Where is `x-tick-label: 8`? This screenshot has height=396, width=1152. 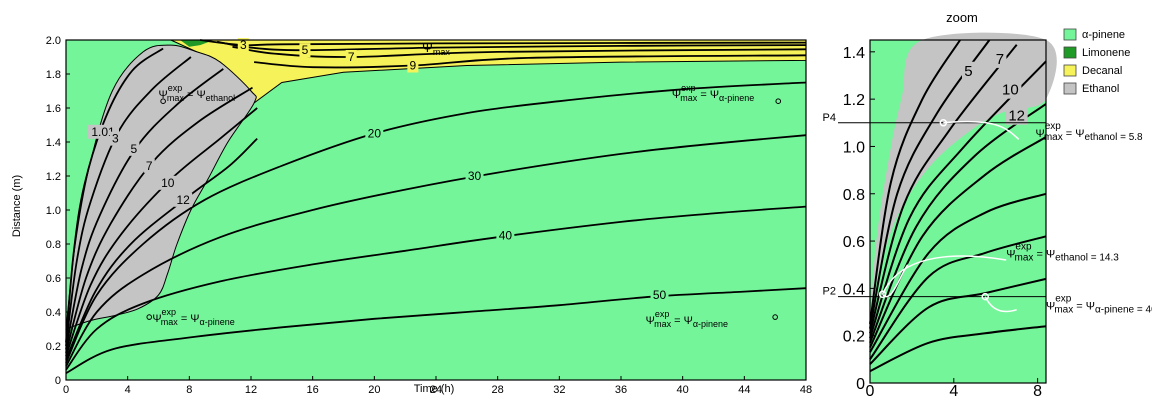
x-tick-label: 8 is located at coordinates (189, 390).